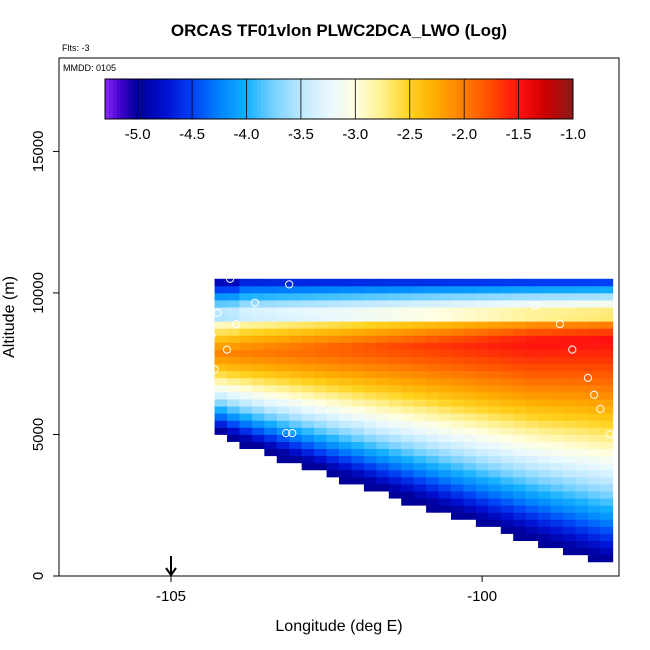  What do you see at coordinates (38, 152) in the screenshot?
I see `y-tick-label: 15000` at bounding box center [38, 152].